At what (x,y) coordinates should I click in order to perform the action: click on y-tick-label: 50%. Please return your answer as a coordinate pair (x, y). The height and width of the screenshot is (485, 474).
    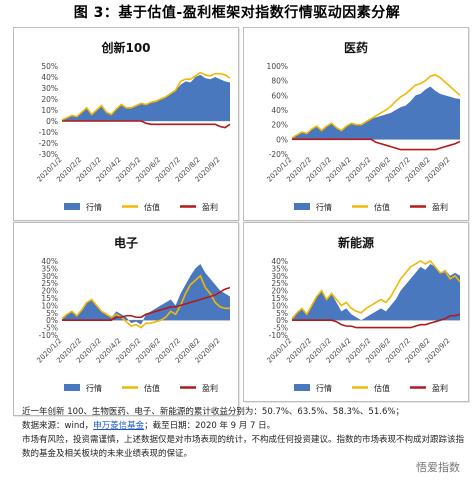
    Looking at the image, I should click on (49, 66).